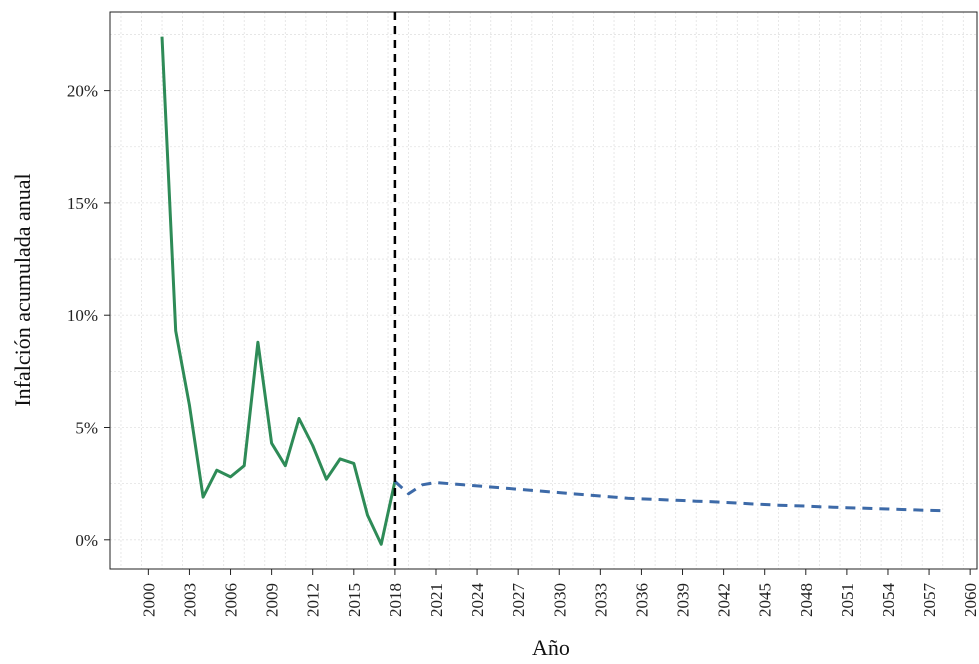 This screenshot has height=664, width=979. I want to click on x-tick-label: 2030, so click(559, 600).